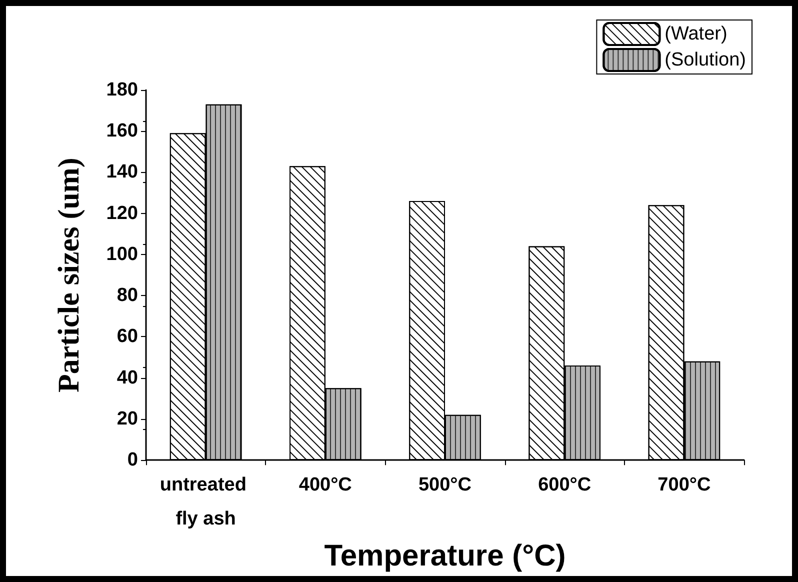  Describe the element at coordinates (705, 60) in the screenshot. I see `legend-label: (Solution)` at that location.